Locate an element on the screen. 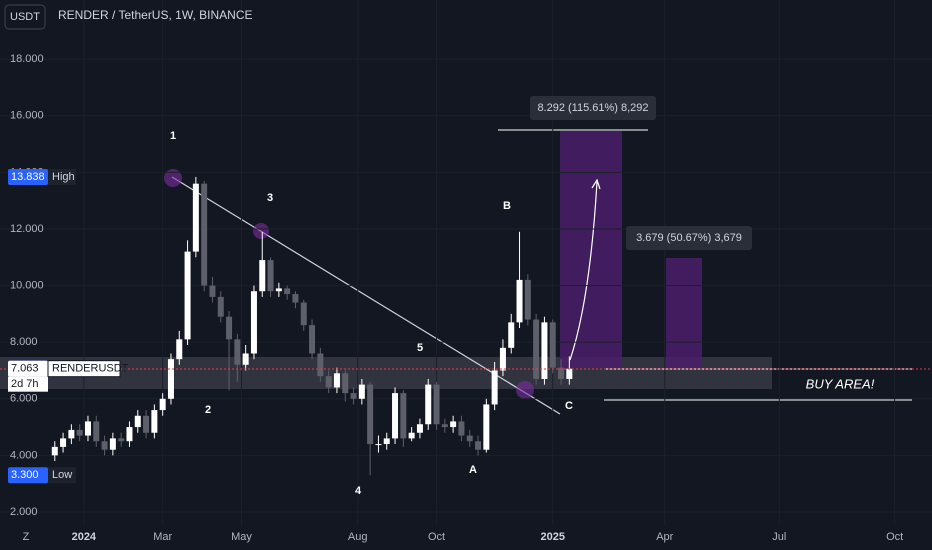 This screenshot has height=550, width=932. y-tick-label: 10.000 is located at coordinates (27, 285).